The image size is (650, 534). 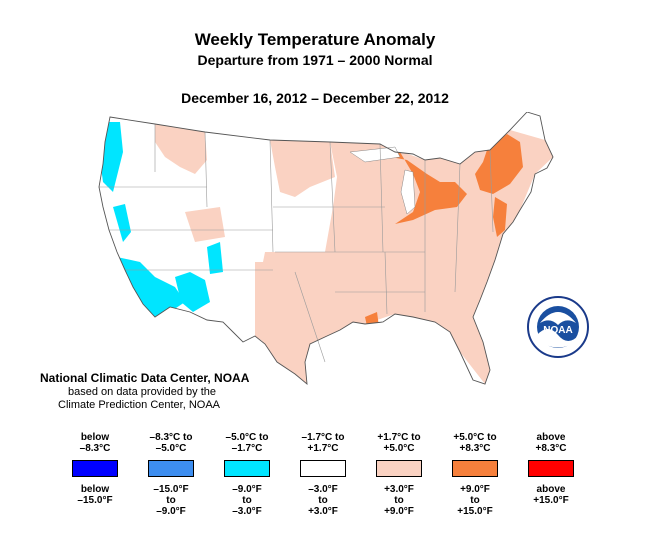 I want to click on anomaly-region-cool-sierra, so click(x=122, y=223).